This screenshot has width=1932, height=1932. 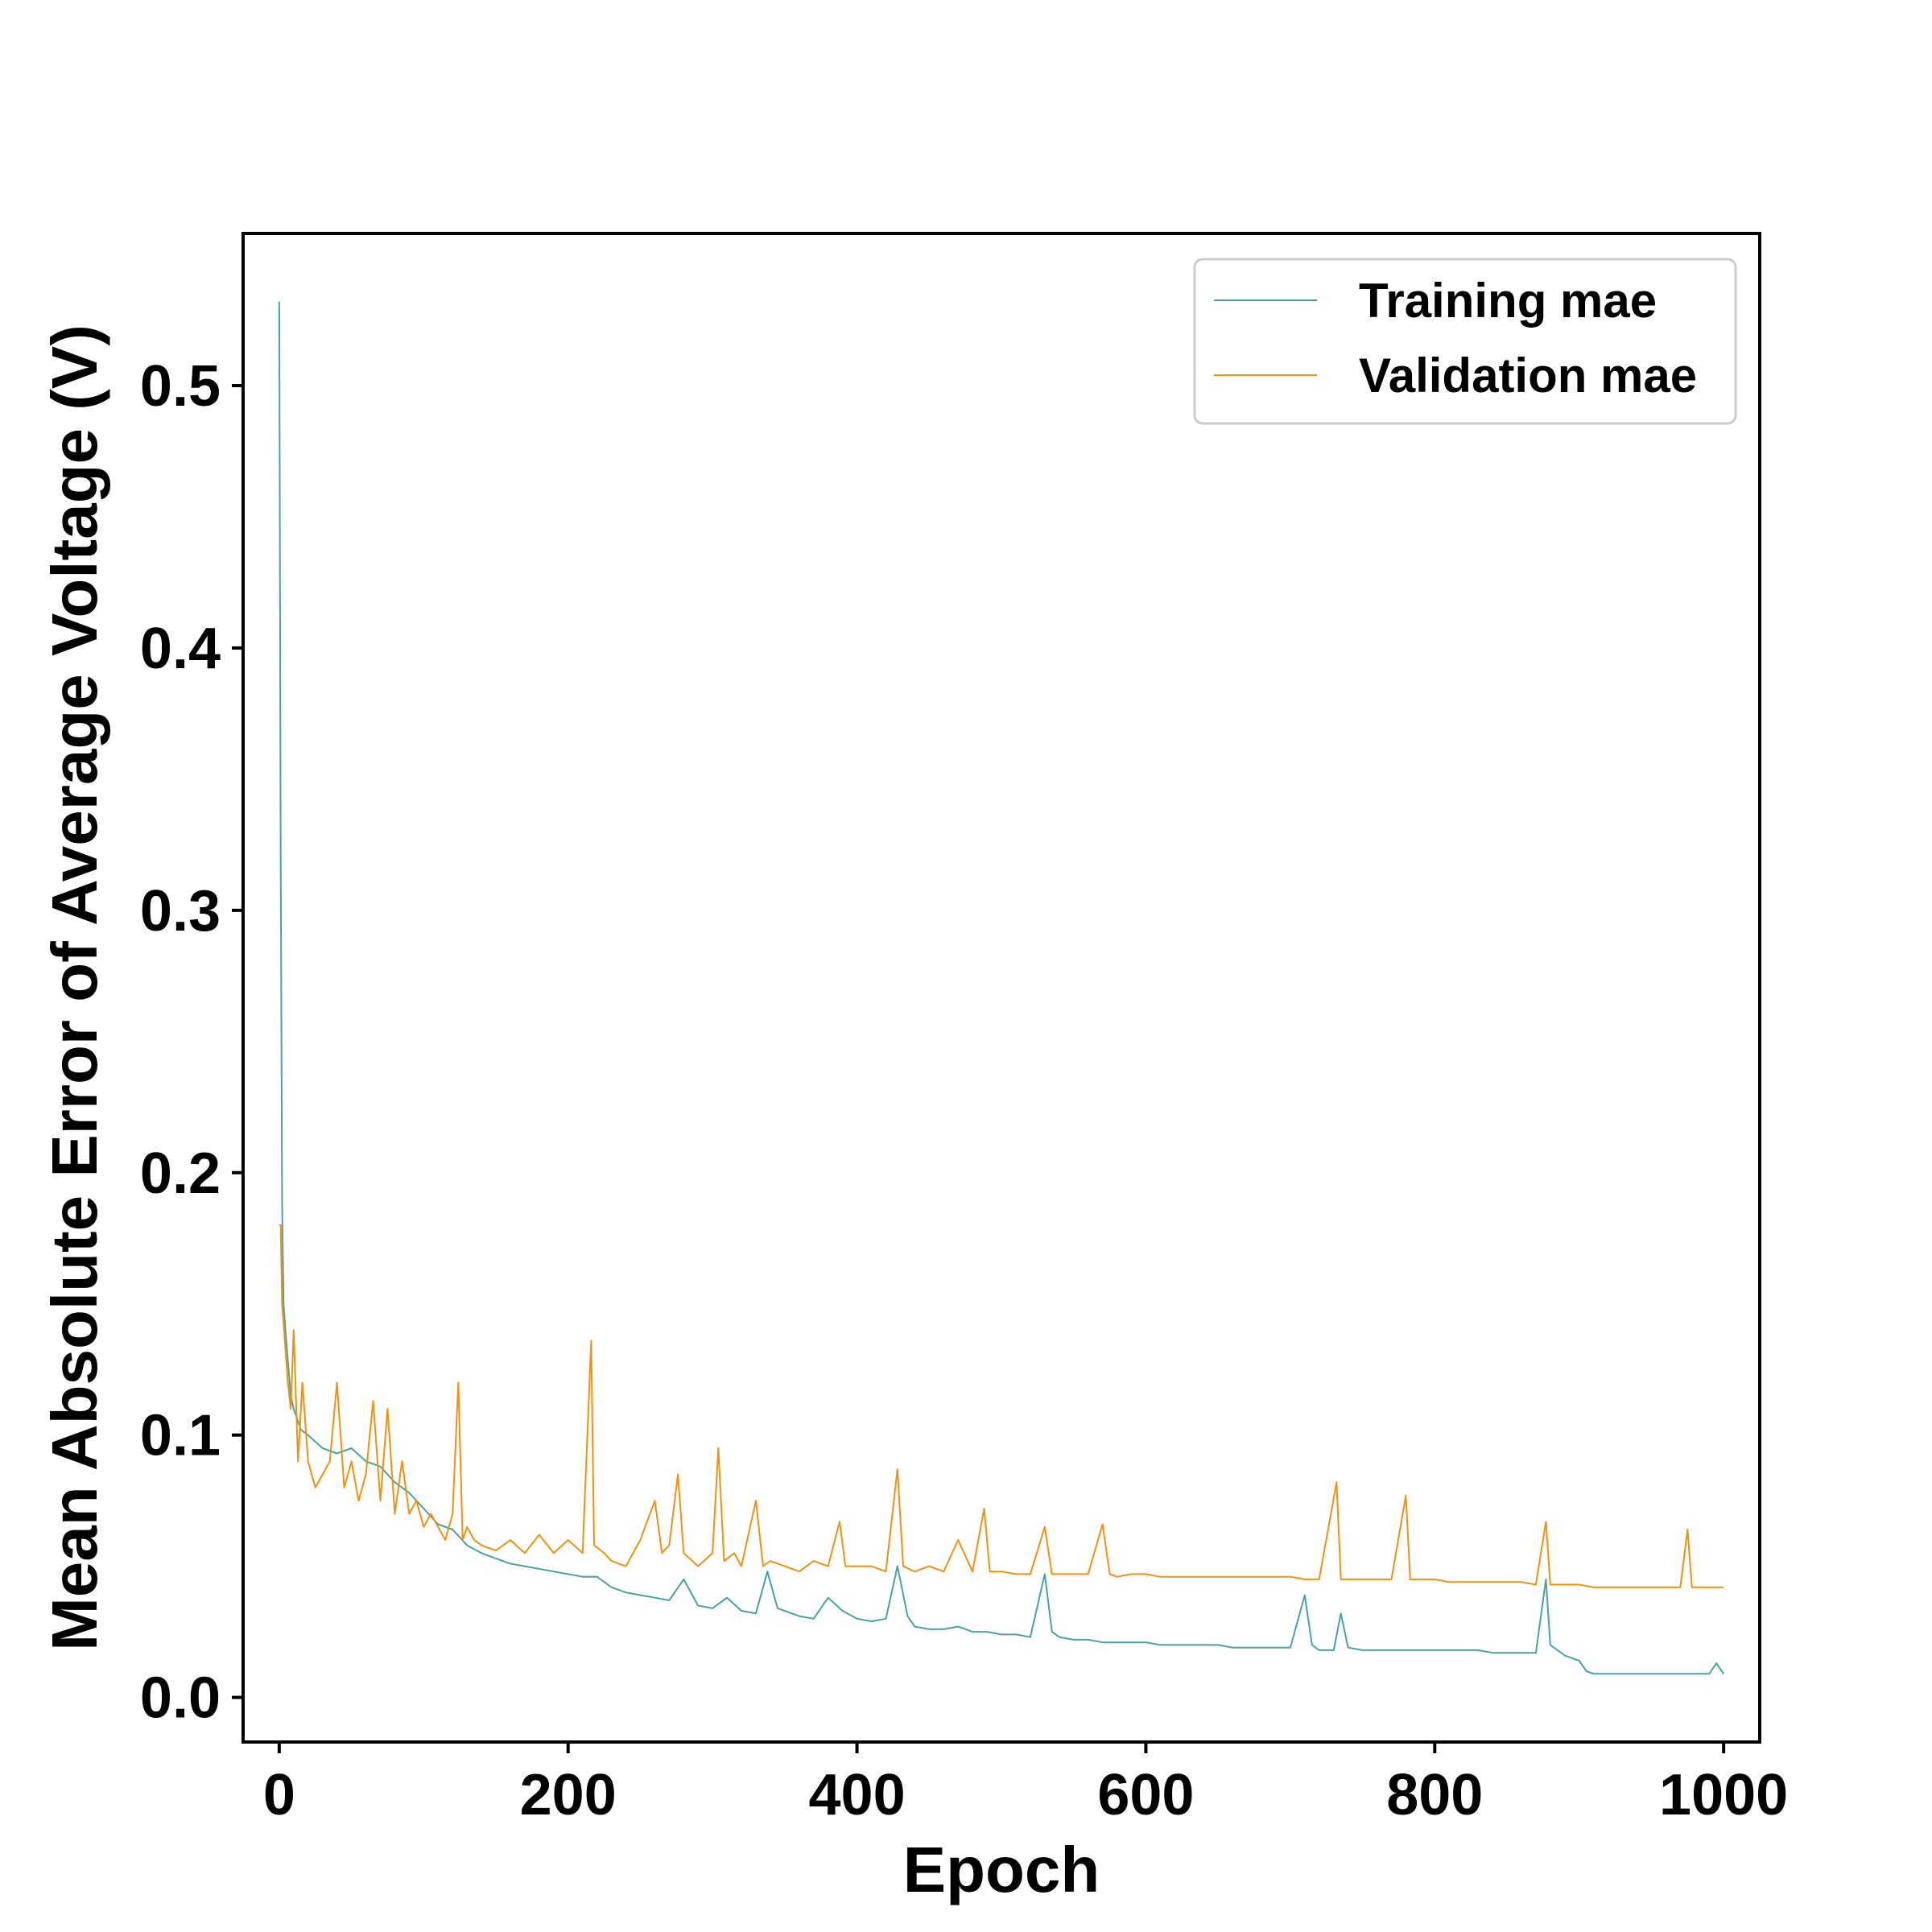 What do you see at coordinates (568, 1795) in the screenshot?
I see `x-tick-label: 200` at bounding box center [568, 1795].